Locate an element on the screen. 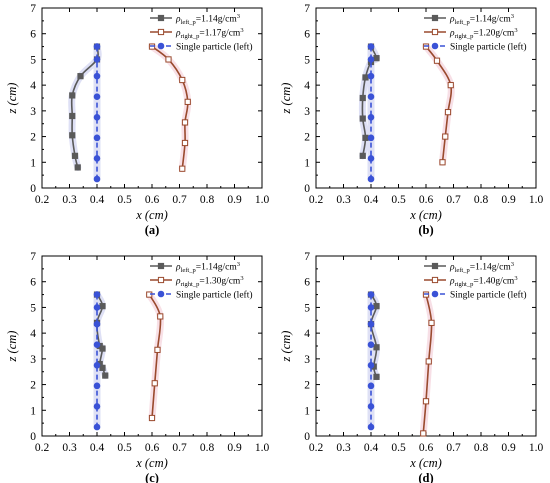 The height and width of the screenshot is (483, 550). legend-label-sub: left_p is located at coordinates (188, 22).